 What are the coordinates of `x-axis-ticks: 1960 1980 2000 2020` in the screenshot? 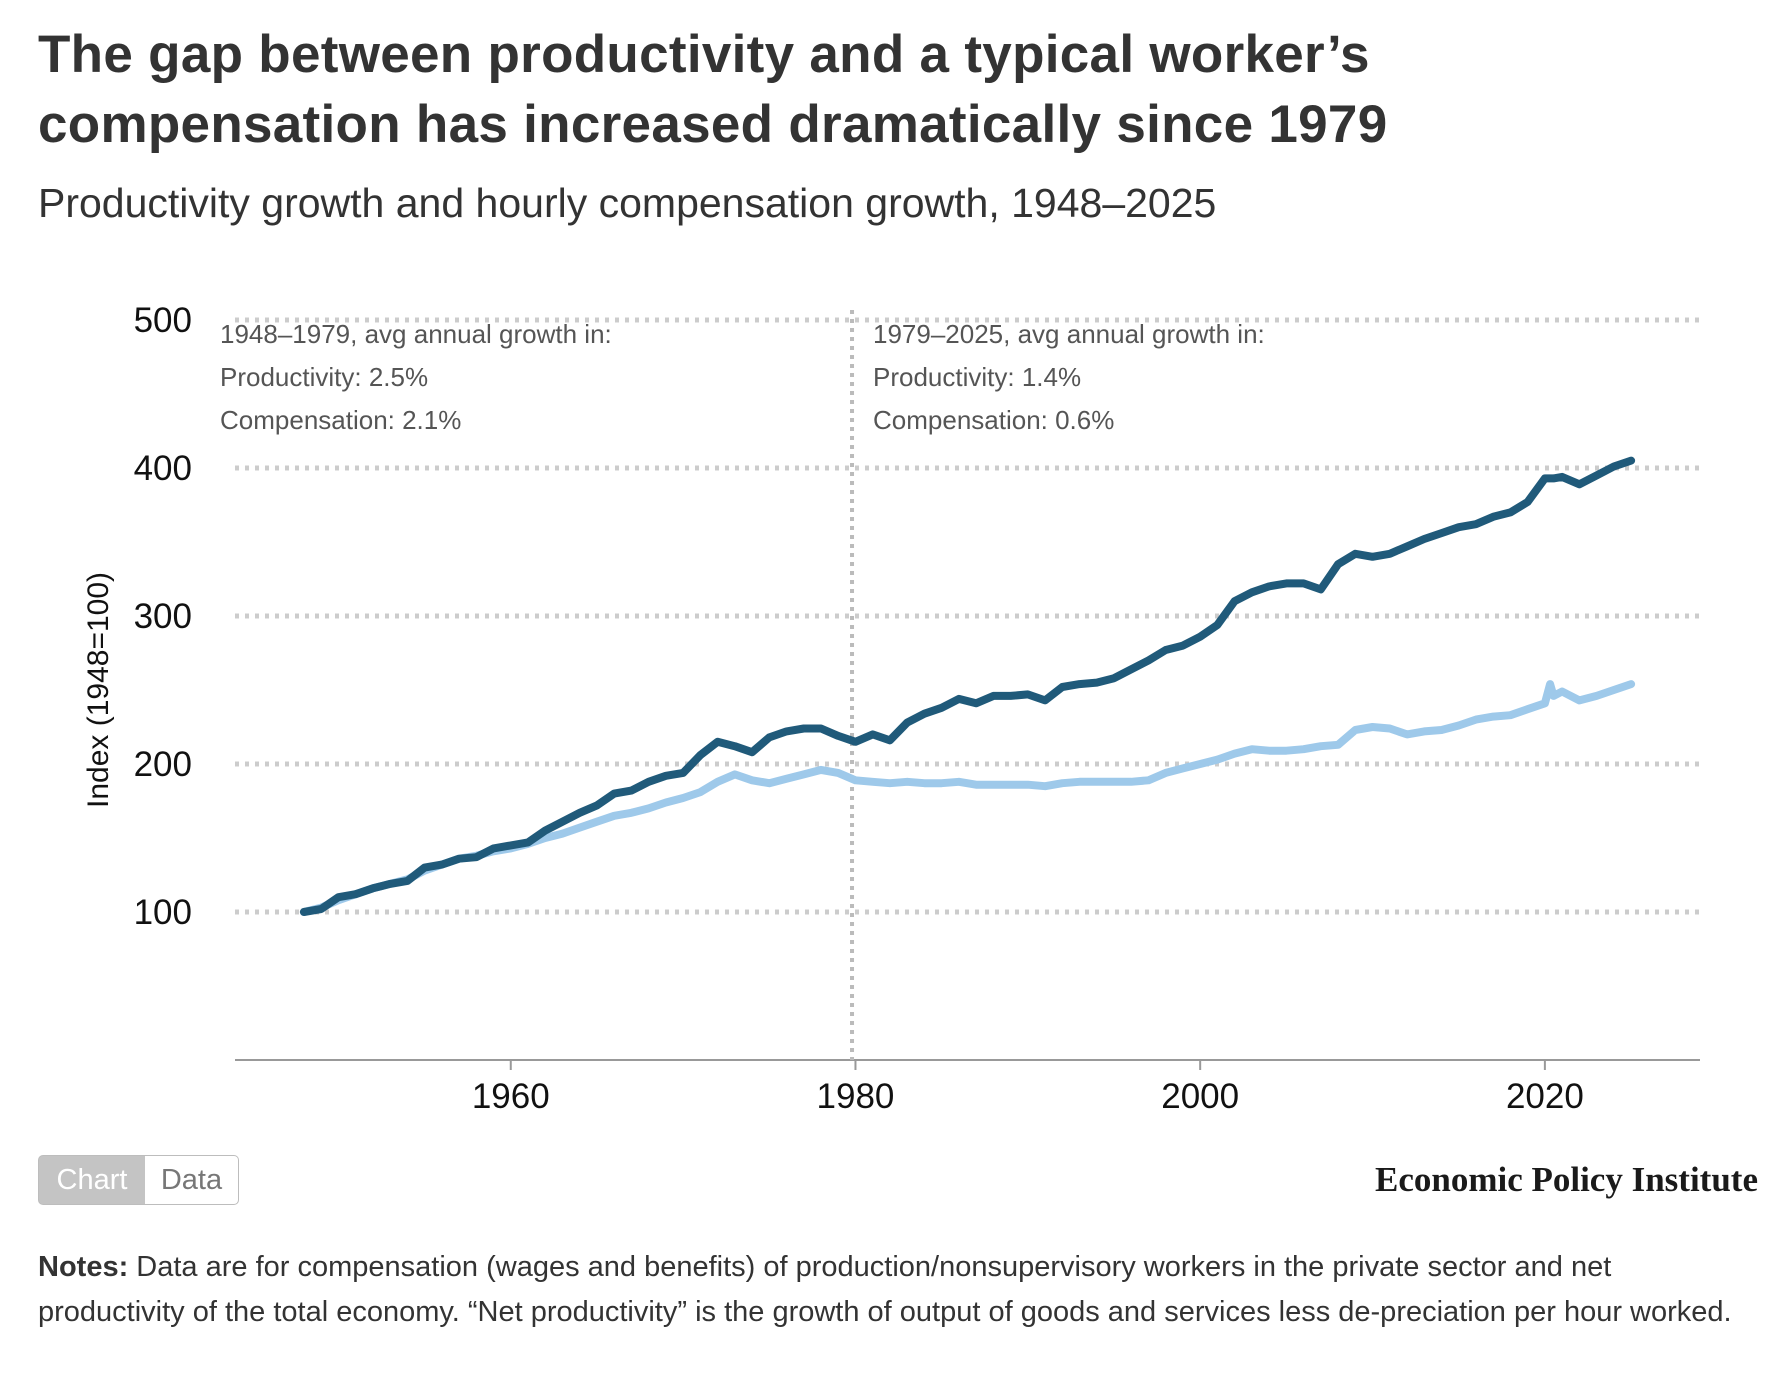 It's located at (1028, 1088).